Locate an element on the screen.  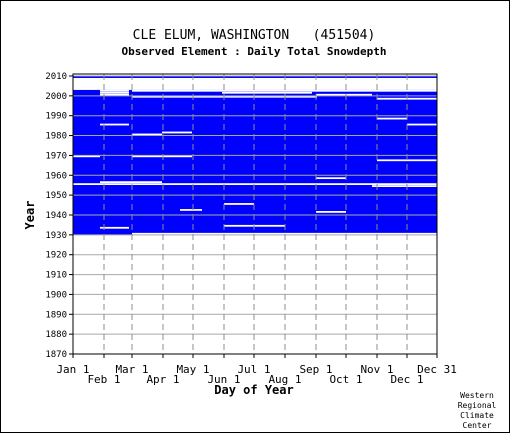
y-axis-label: Year is located at coordinates (30, 215).